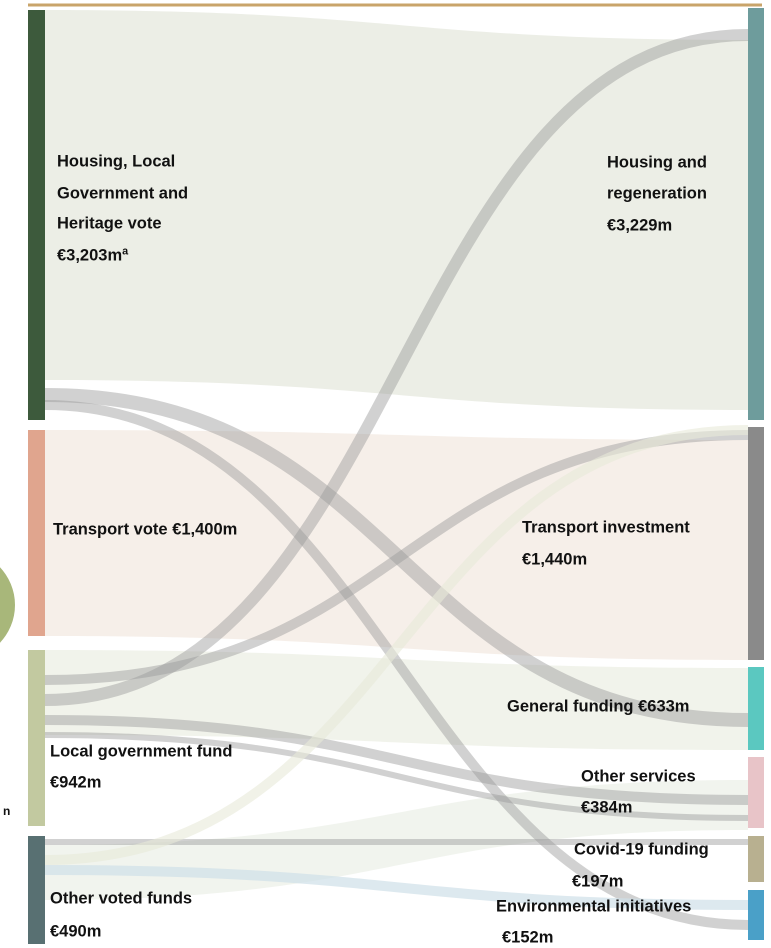  What do you see at coordinates (121, 898) in the screenshot?
I see `node-label: Other voted funds` at bounding box center [121, 898].